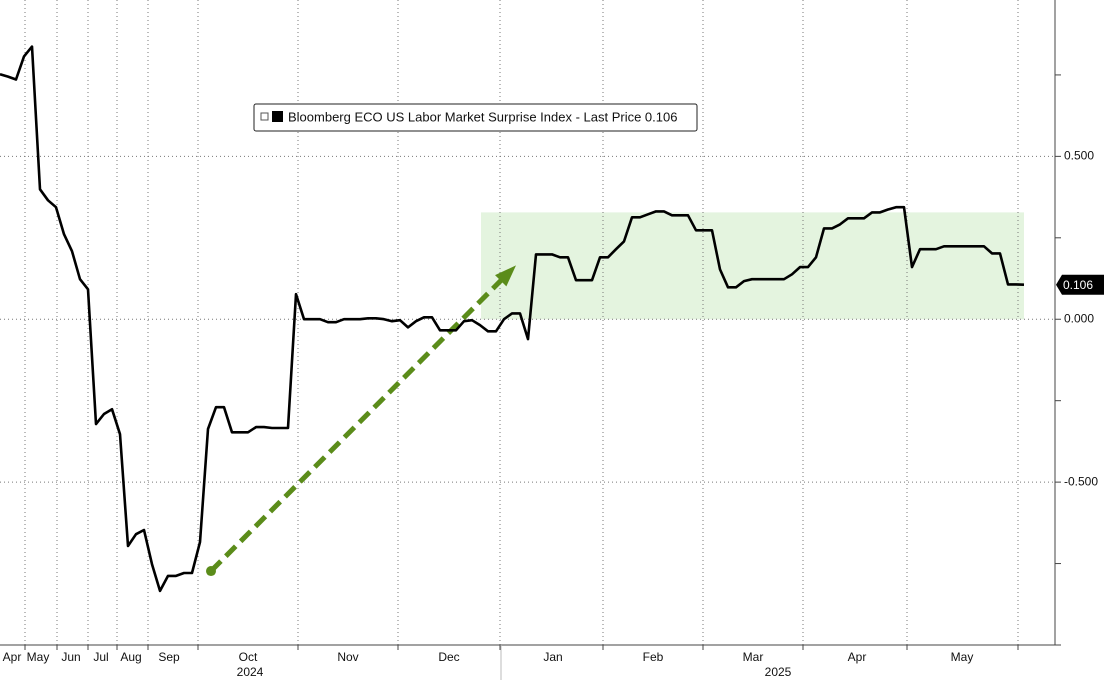 The height and width of the screenshot is (682, 1106). What do you see at coordinates (778, 672) in the screenshot?
I see `year-label: 2025` at bounding box center [778, 672].